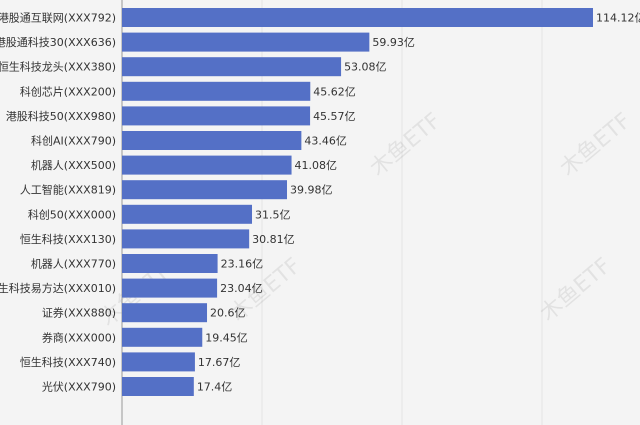  I want to click on category-label-0: 港股通互联网(XXX792), so click(58, 18).